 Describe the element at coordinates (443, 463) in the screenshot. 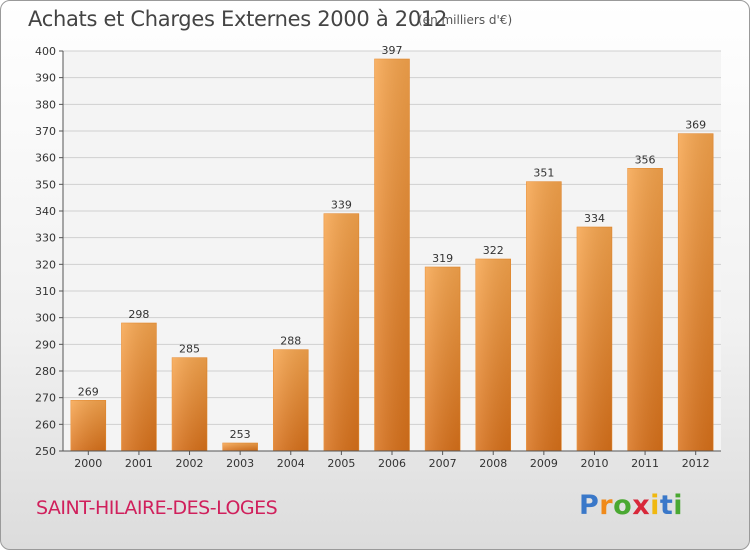

I see `x-tick-label: 2007` at that location.